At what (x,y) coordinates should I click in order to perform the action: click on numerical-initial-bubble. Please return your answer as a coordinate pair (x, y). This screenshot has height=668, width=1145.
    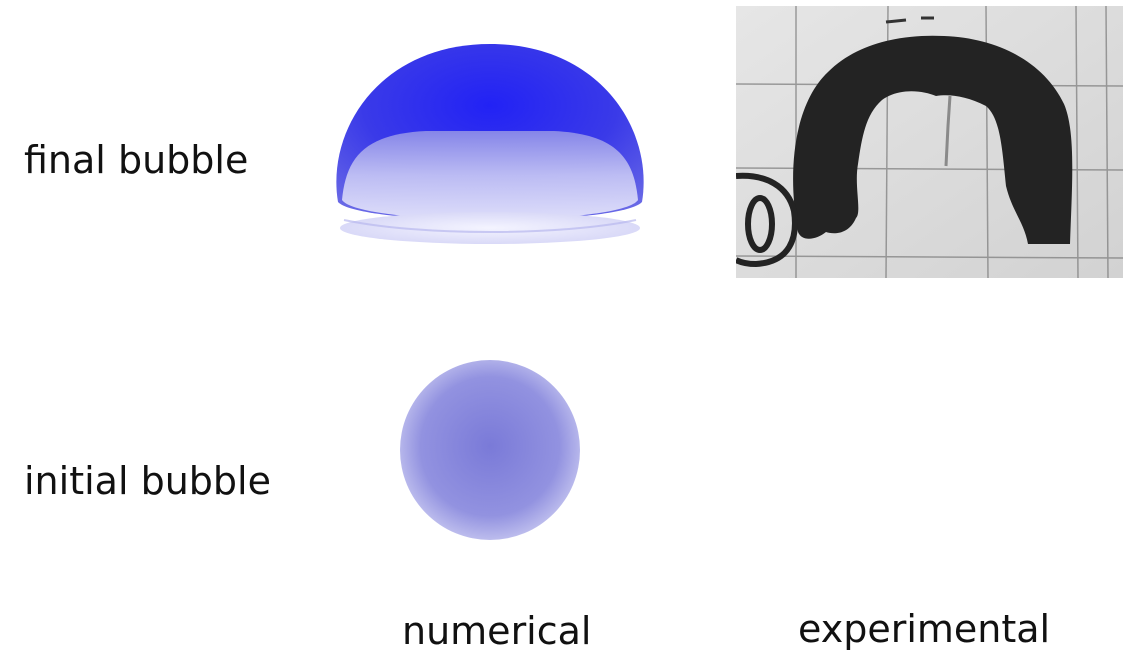
    Looking at the image, I should click on (490, 450).